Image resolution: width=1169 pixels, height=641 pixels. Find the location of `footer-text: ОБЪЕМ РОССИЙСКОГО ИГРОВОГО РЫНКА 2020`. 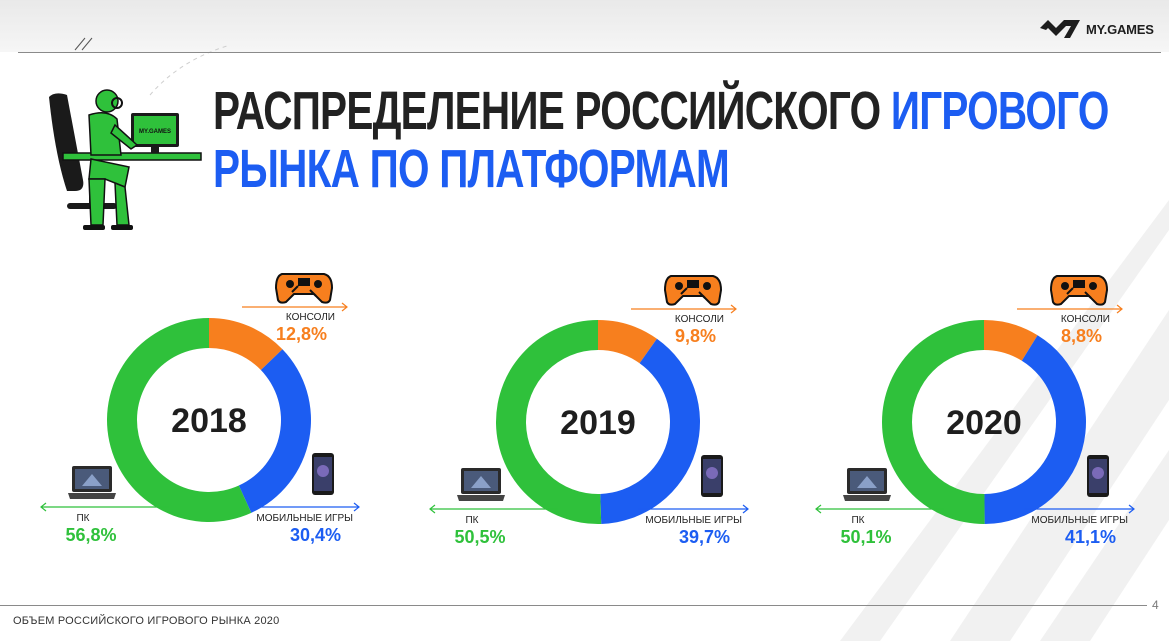

footer-text: ОБЪЕМ РОССИЙСКОГО ИГРОВОГО РЫНКА 2020 is located at coordinates (146, 621).